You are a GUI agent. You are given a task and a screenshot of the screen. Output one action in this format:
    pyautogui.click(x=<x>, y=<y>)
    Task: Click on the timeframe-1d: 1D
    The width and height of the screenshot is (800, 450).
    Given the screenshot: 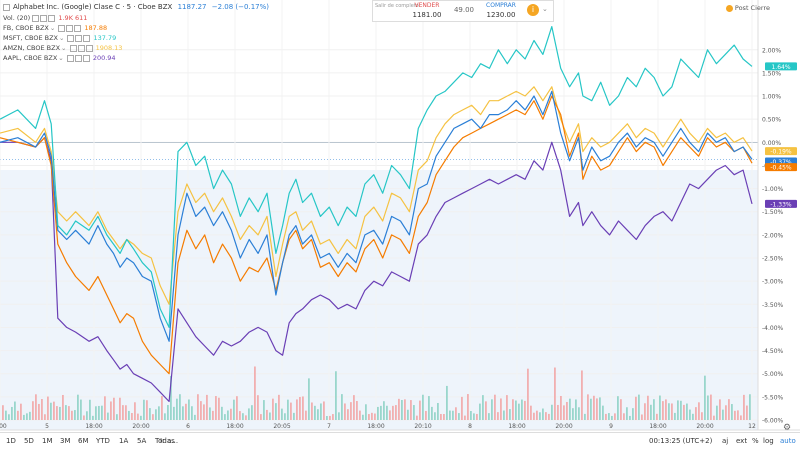 What is the action you would take?
    pyautogui.click(x=11, y=441)
    